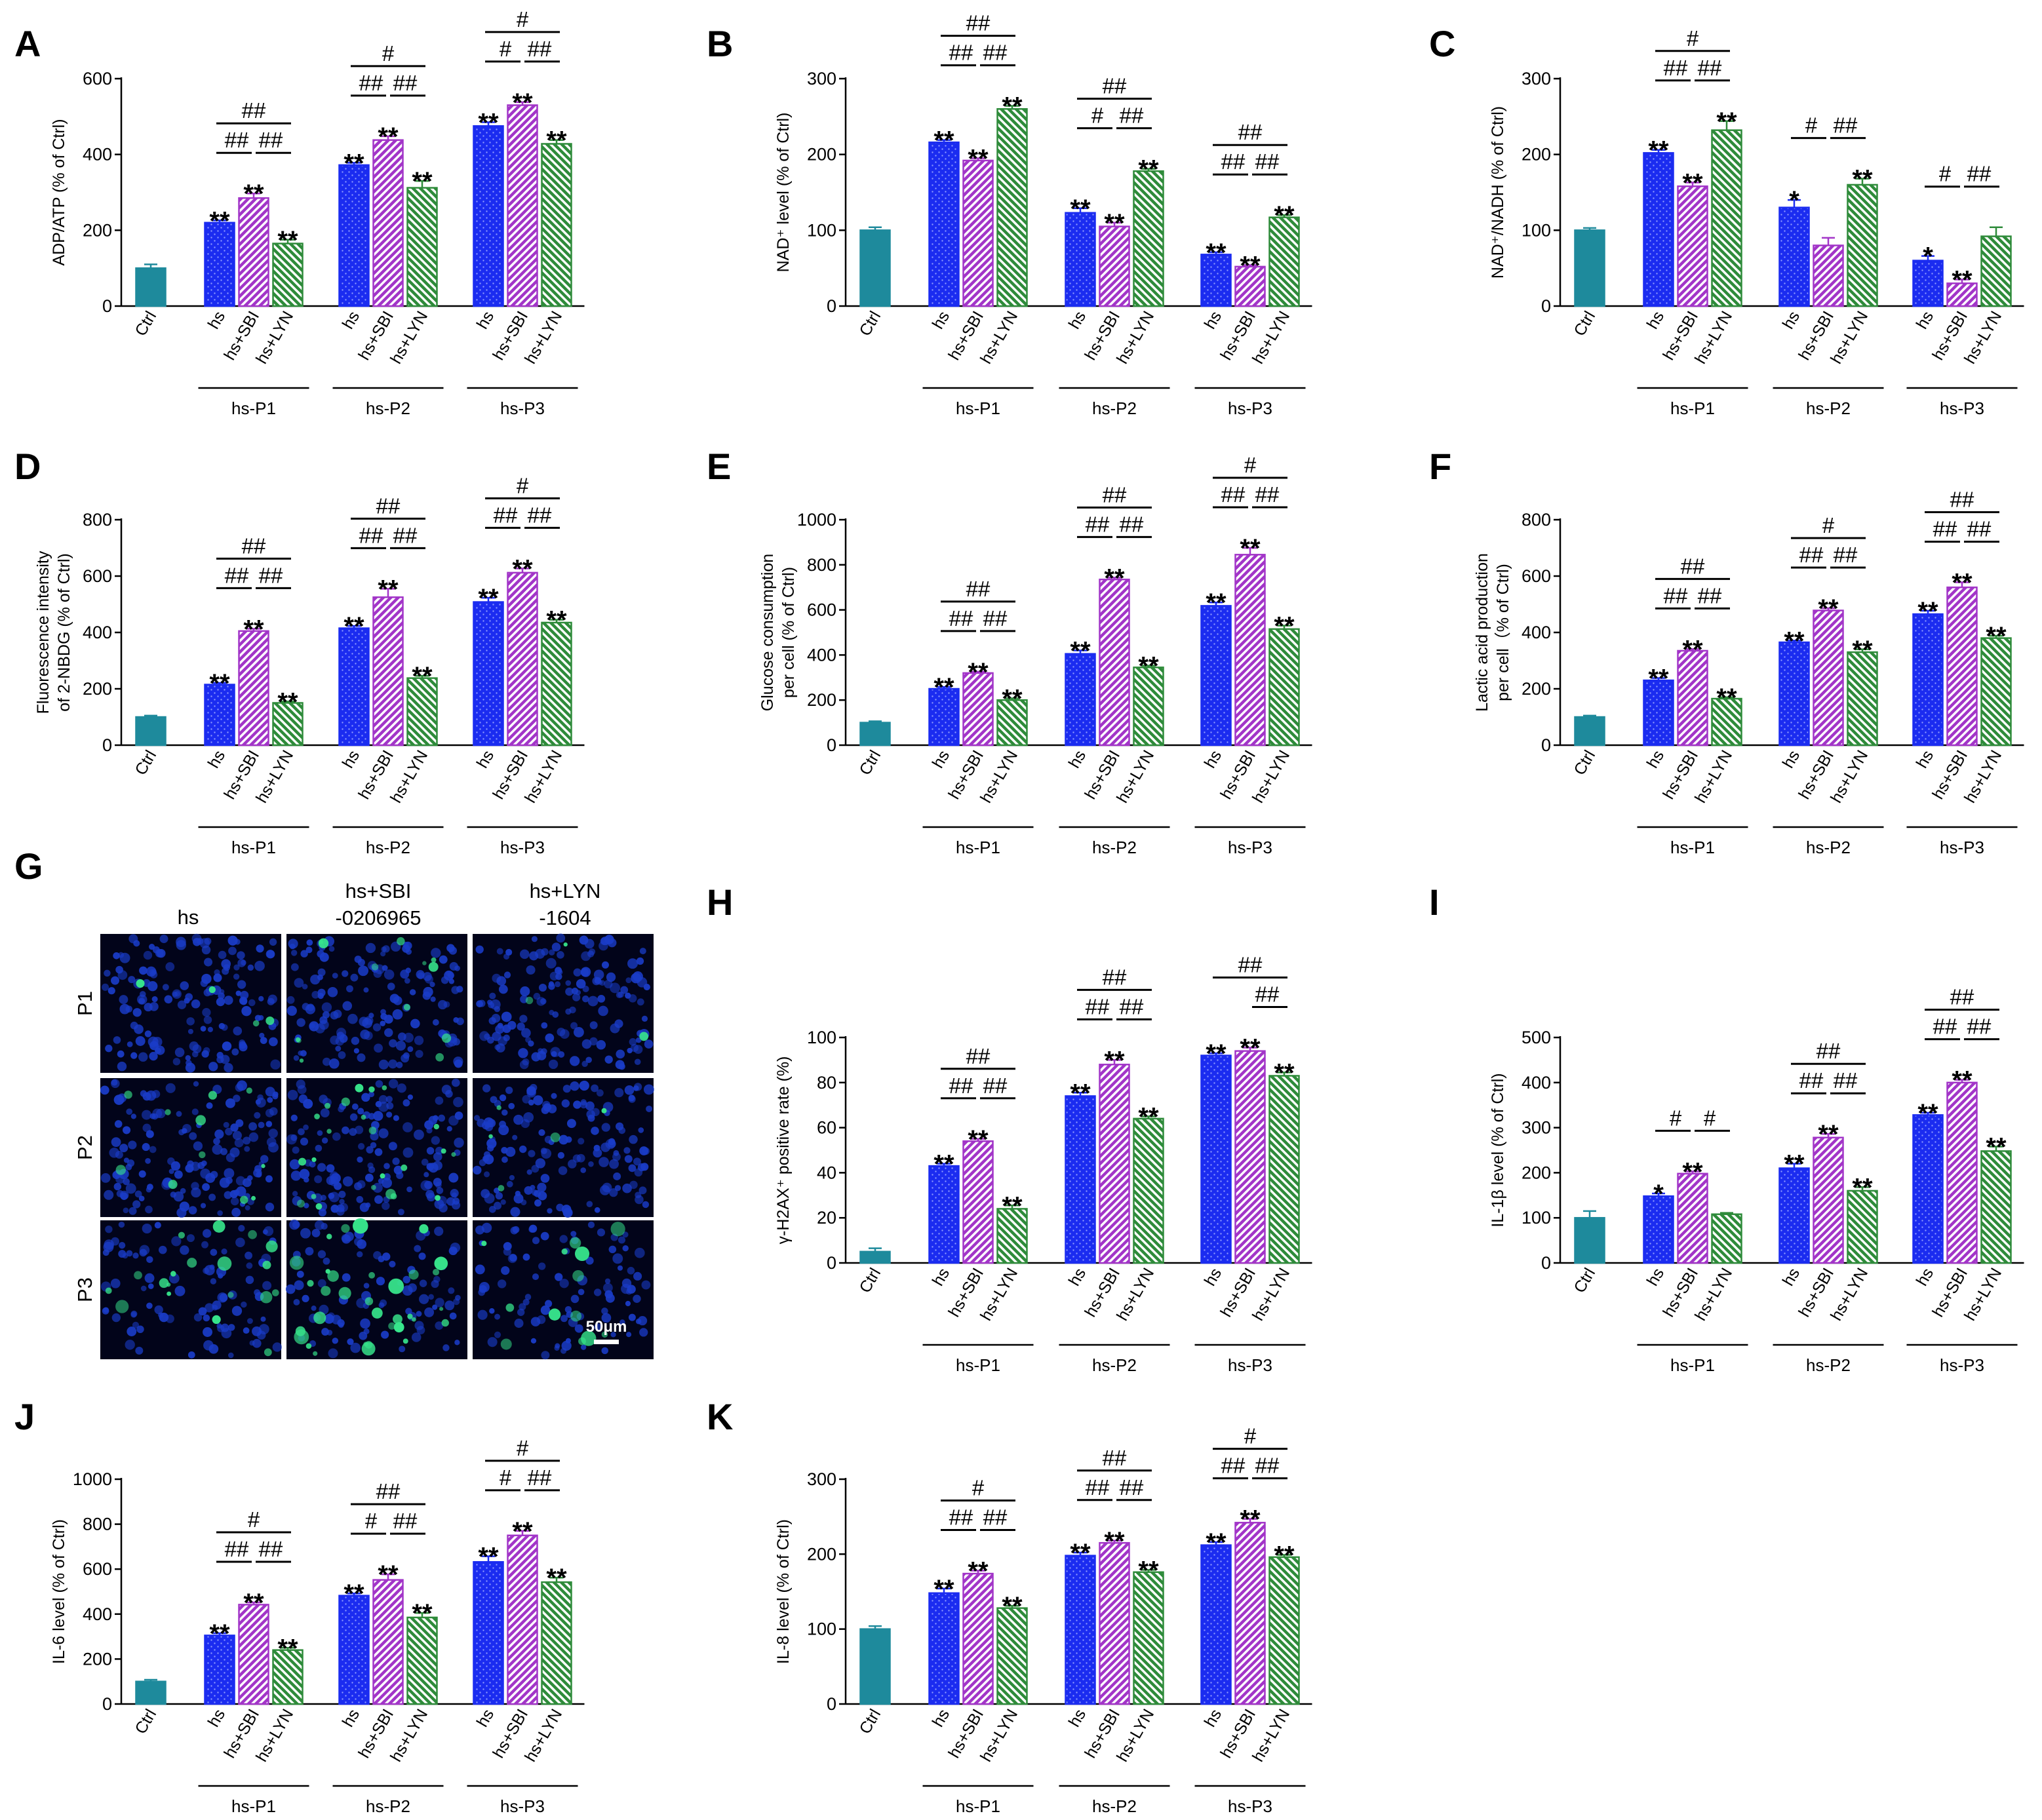  Describe the element at coordinates (1080, 1630) in the screenshot. I see `bar-hs` at that location.